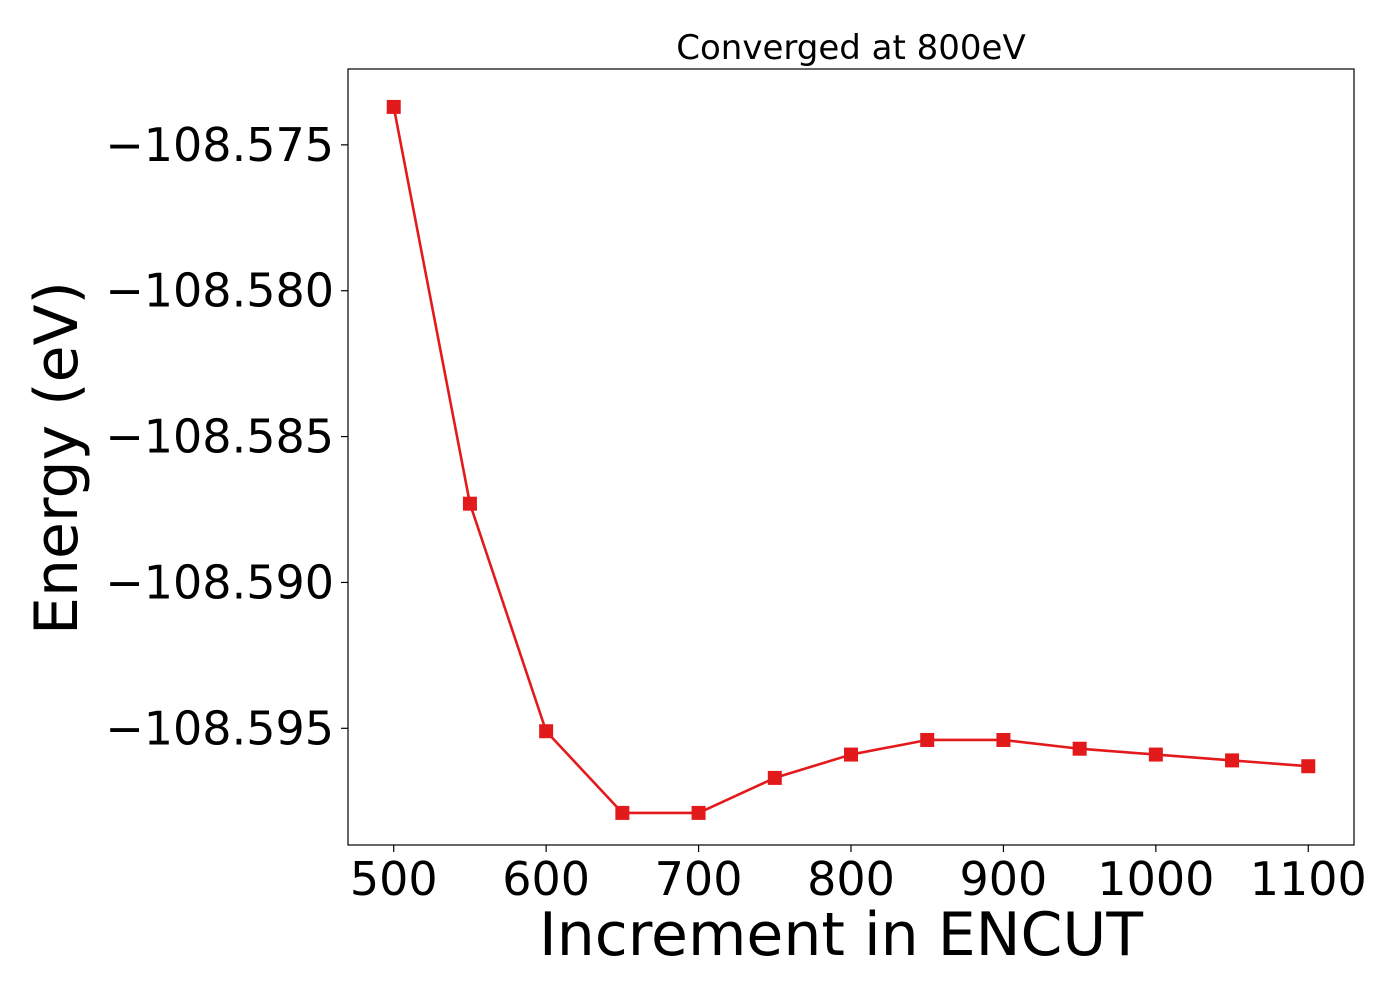  I want to click on y-tick-label: −108.585, so click(219, 437).